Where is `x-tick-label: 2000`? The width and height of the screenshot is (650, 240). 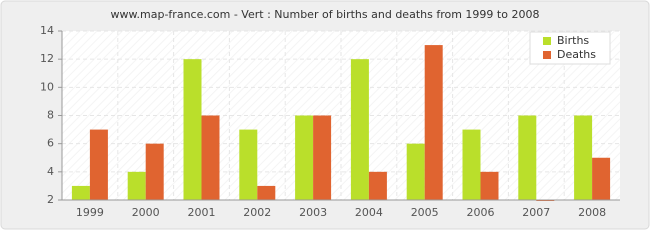 x-tick-label: 2000 is located at coordinates (146, 212).